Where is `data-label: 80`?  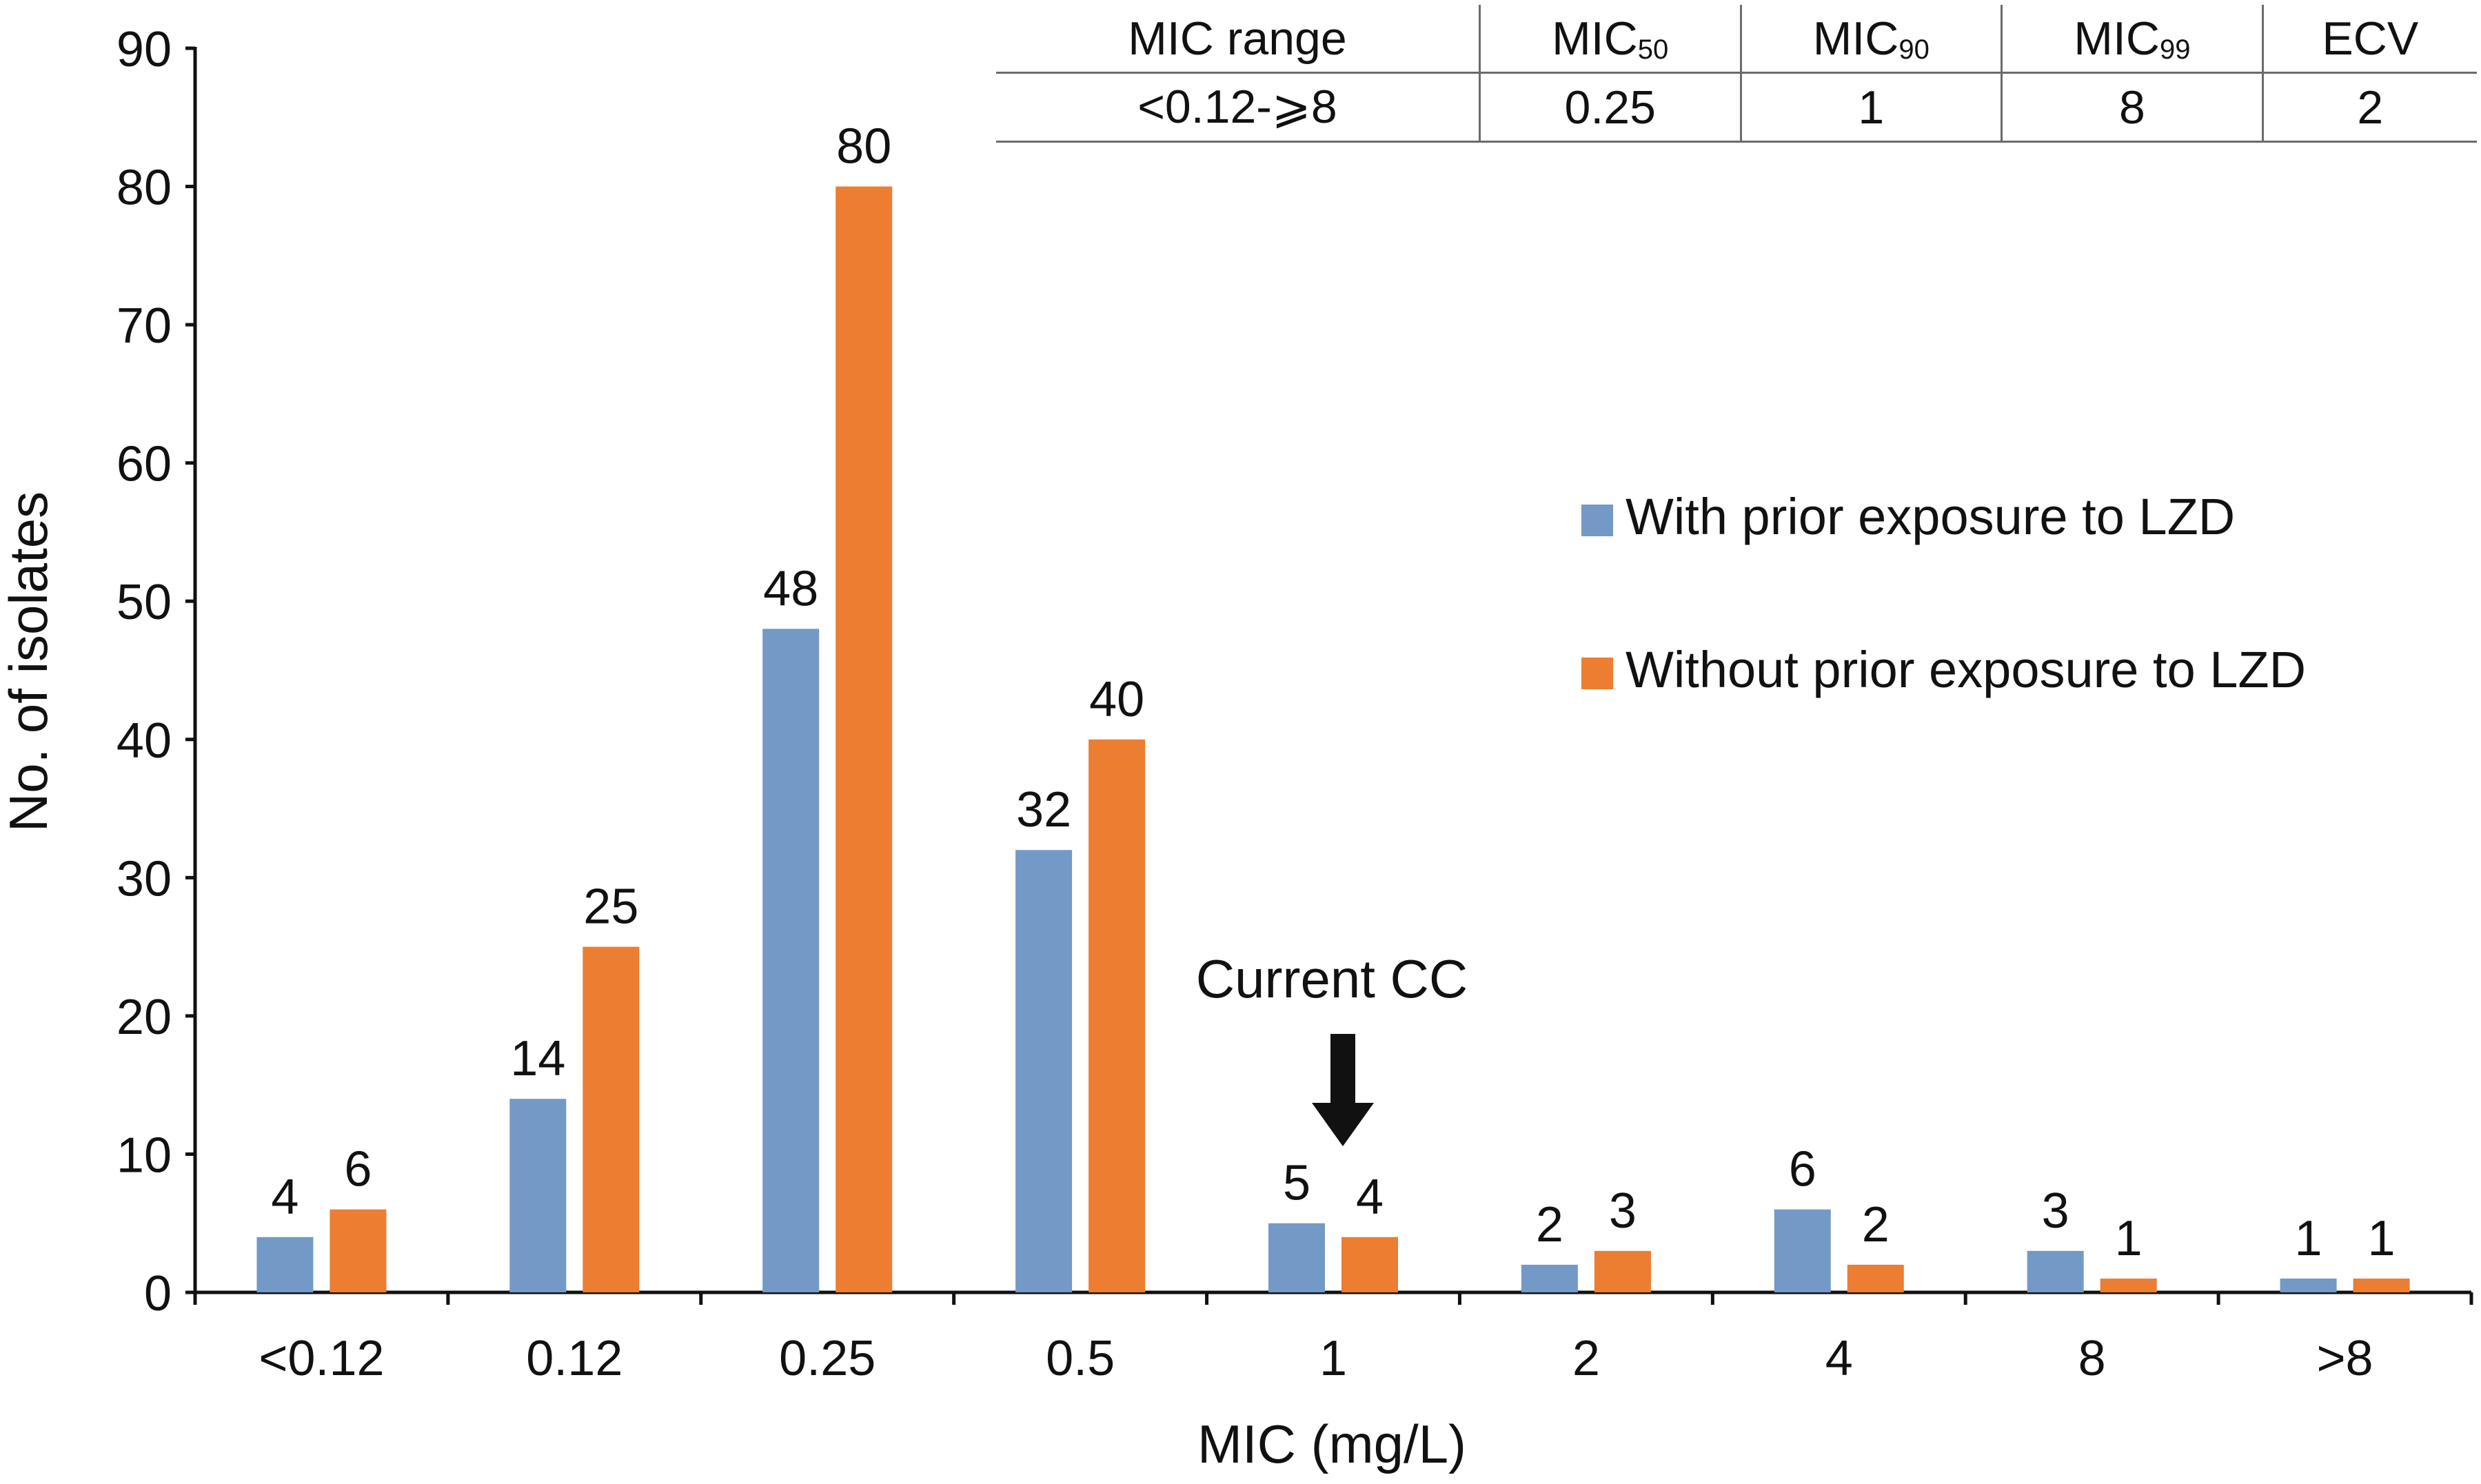
data-label: 80 is located at coordinates (863, 146).